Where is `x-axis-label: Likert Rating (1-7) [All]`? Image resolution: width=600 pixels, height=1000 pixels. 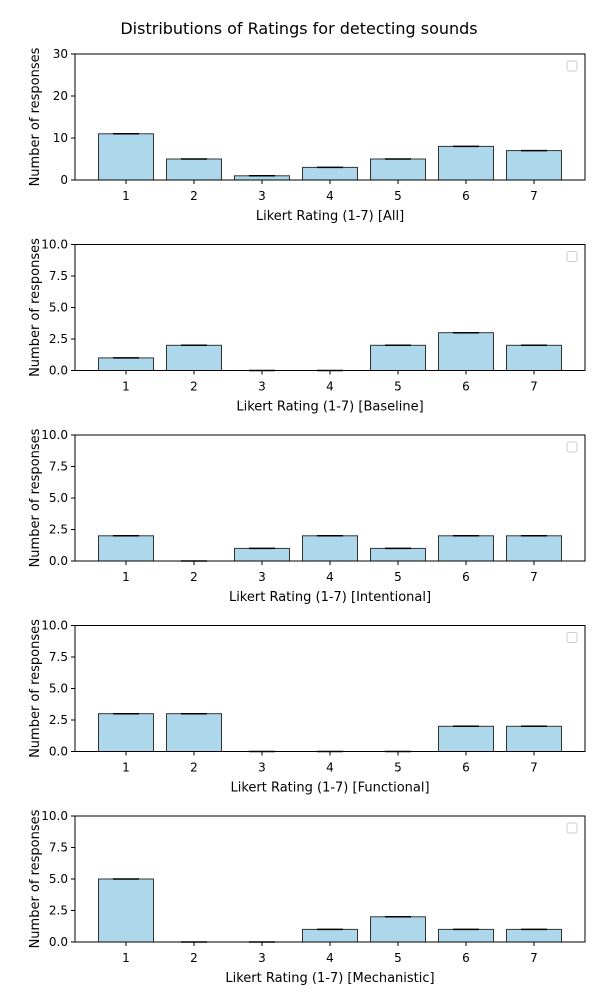
x-axis-label: Likert Rating (1-7) [All] is located at coordinates (330, 216).